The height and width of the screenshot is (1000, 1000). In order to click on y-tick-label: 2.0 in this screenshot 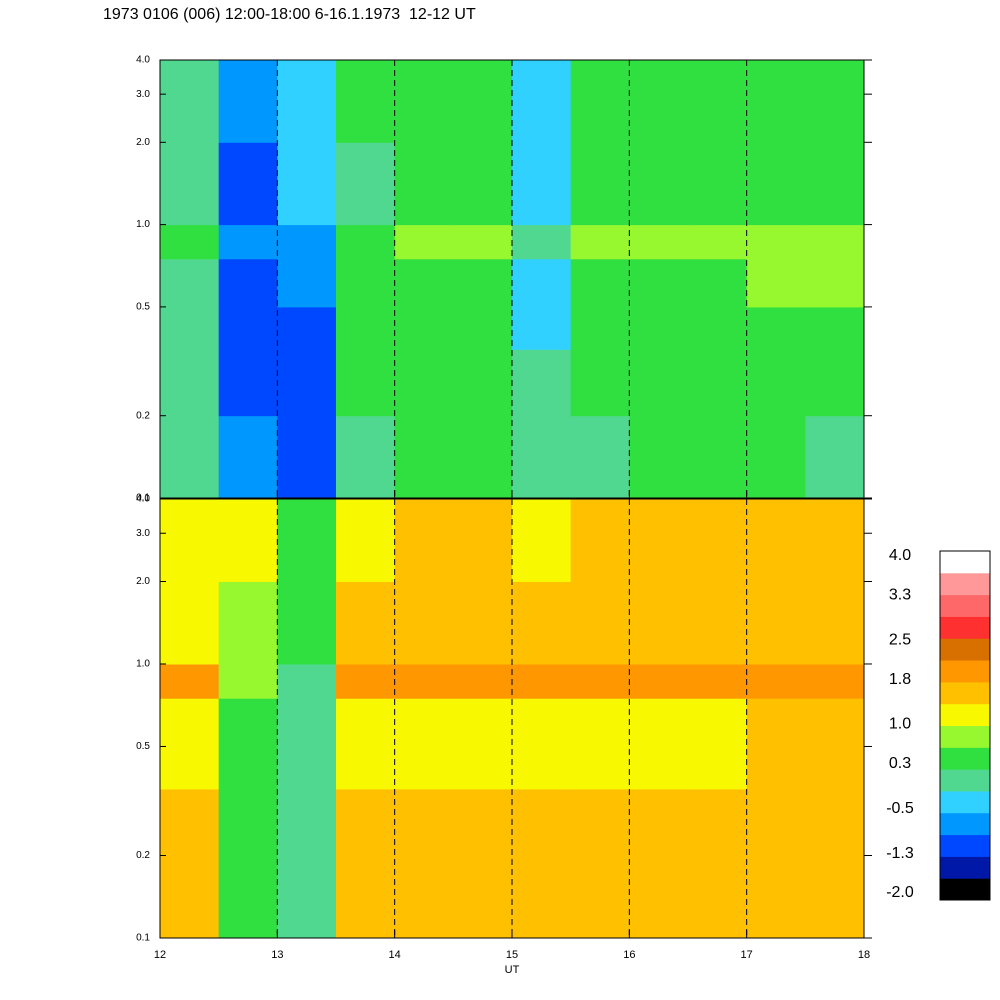, I will do `click(143, 581)`.